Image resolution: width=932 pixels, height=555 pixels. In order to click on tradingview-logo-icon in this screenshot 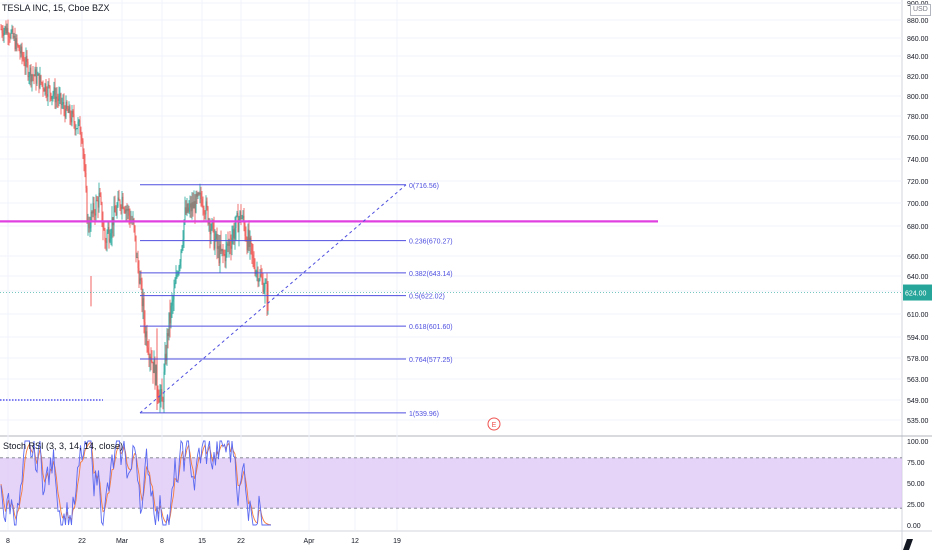, I will do `click(908, 544)`.